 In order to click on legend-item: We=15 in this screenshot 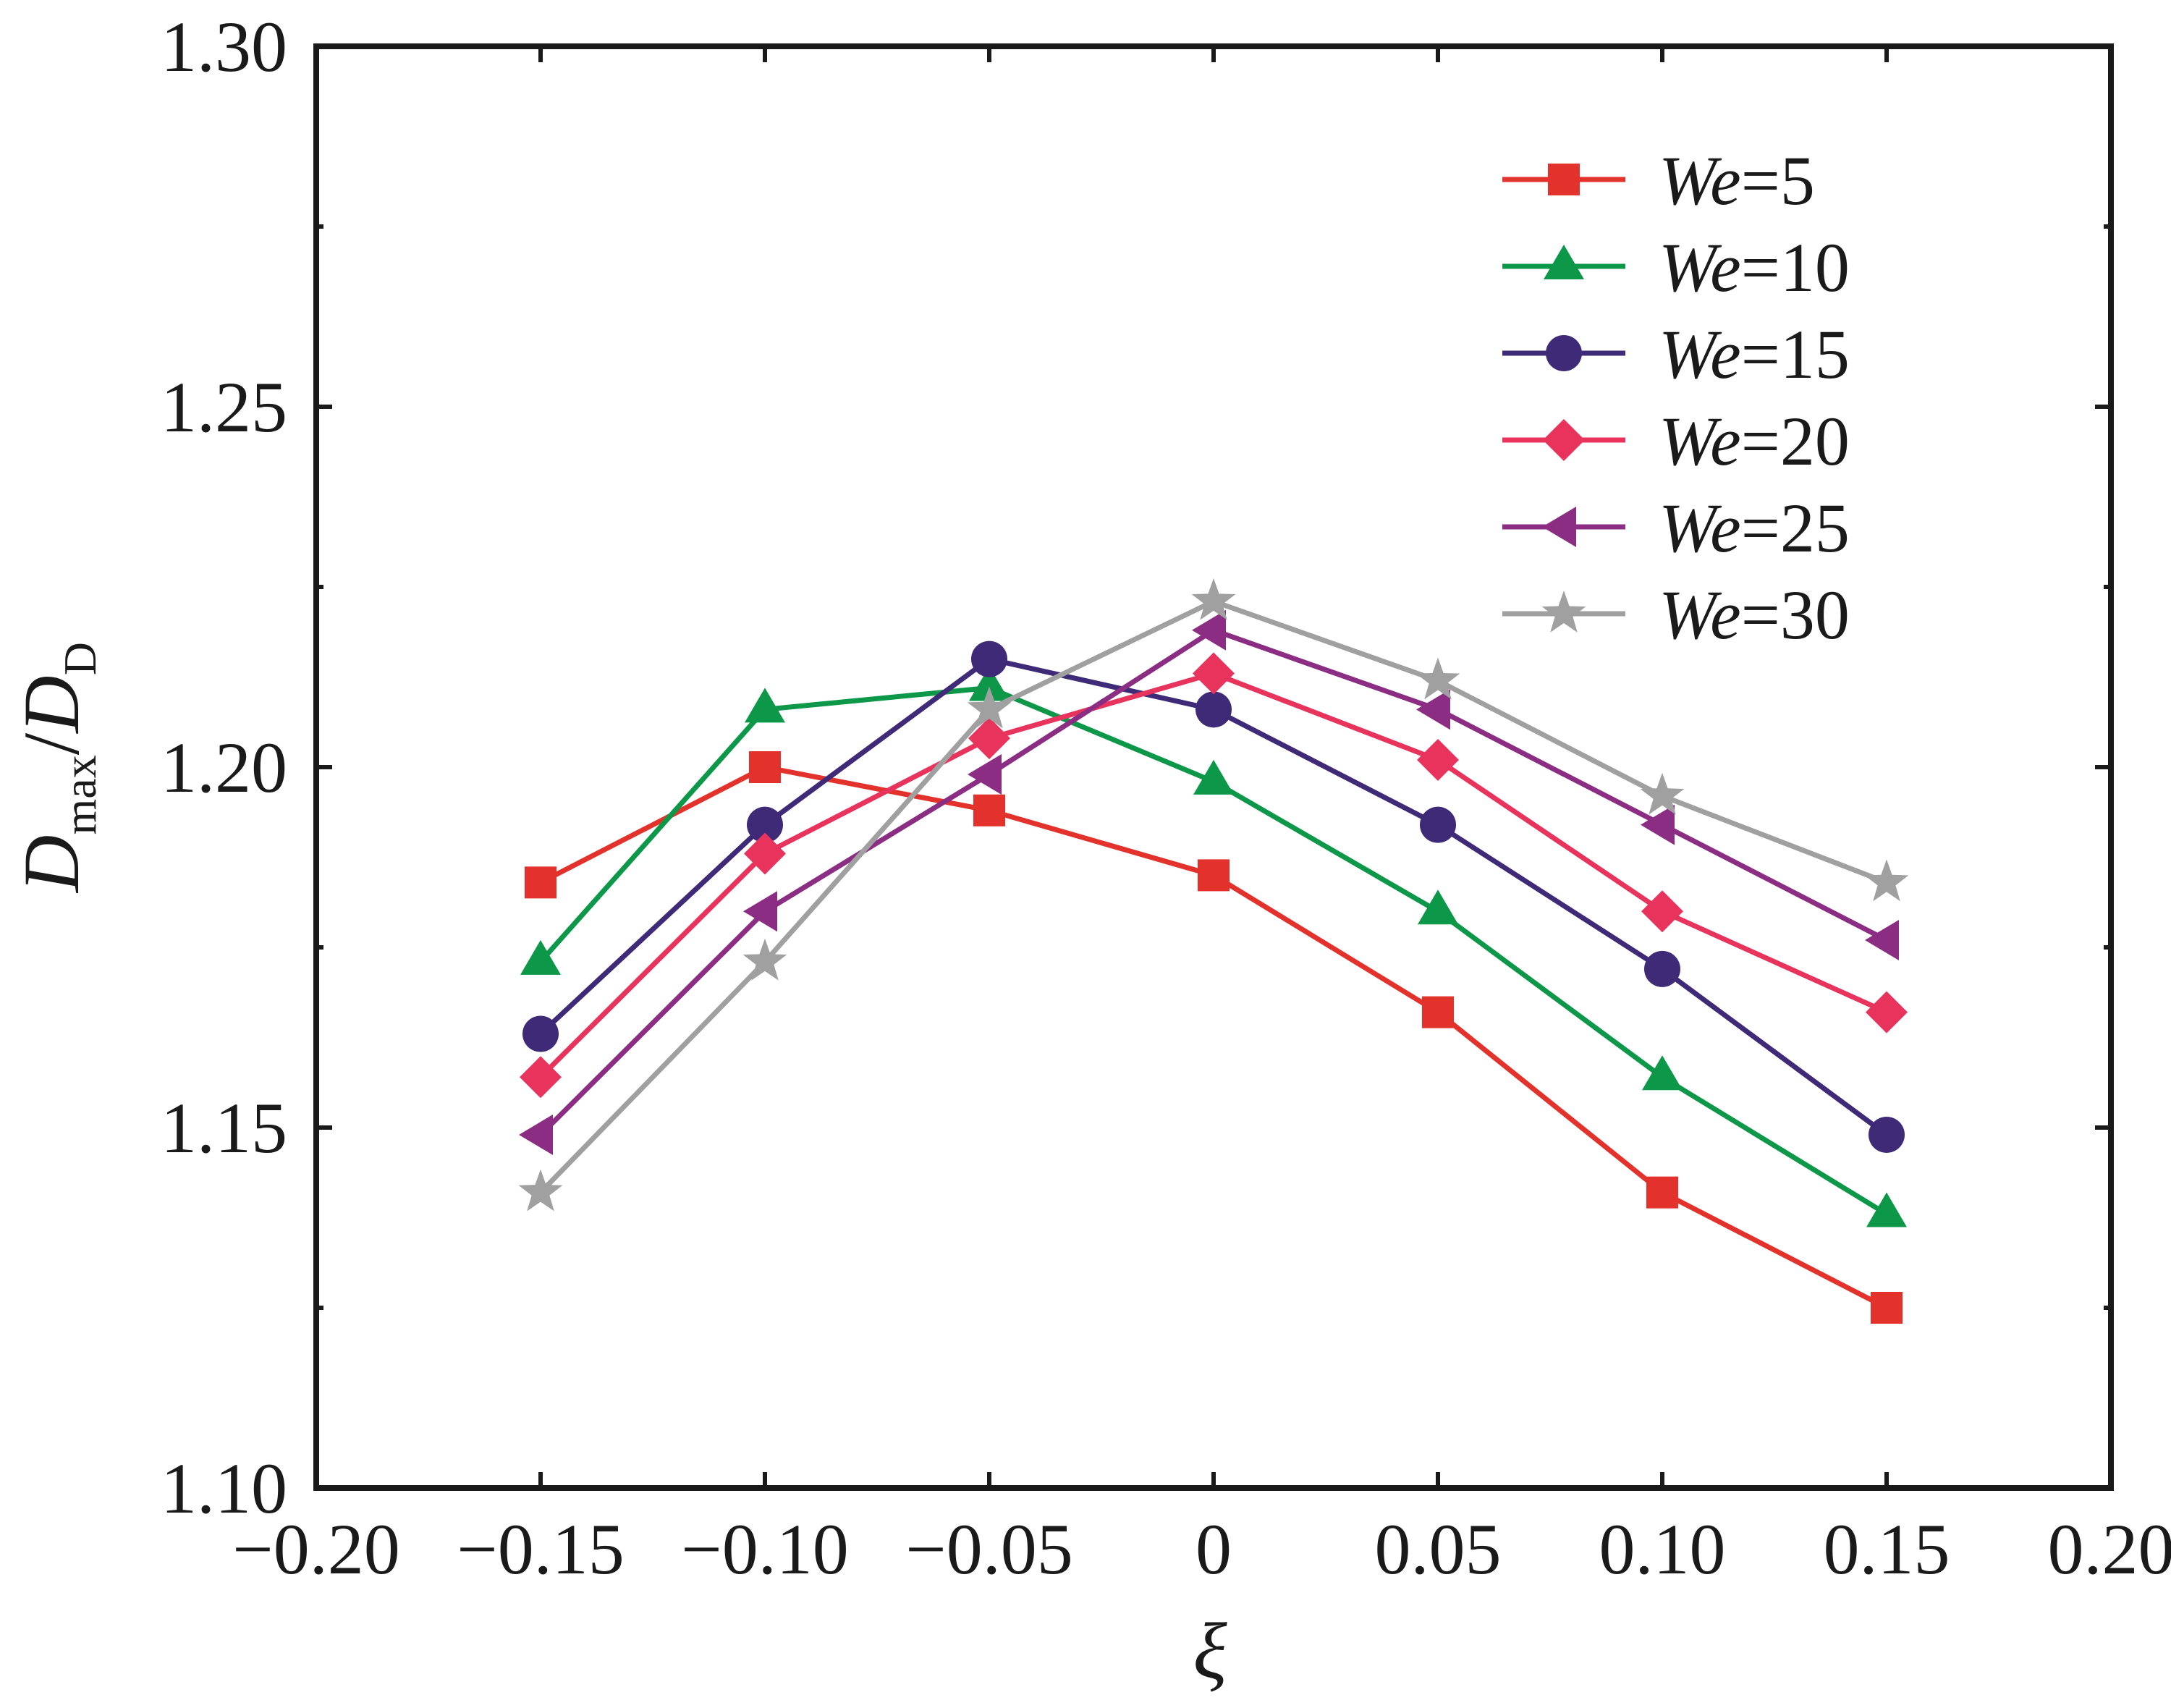, I will do `click(1676, 354)`.